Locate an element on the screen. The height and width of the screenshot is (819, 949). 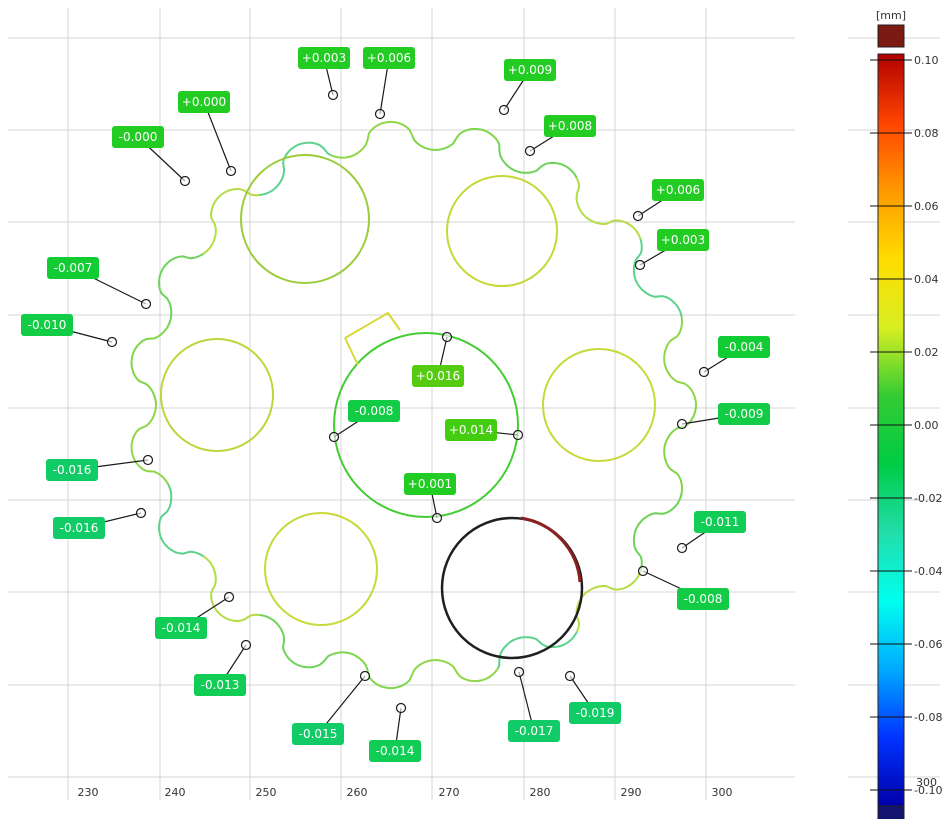
callout-value-text: -0.000 is located at coordinates (138, 137).